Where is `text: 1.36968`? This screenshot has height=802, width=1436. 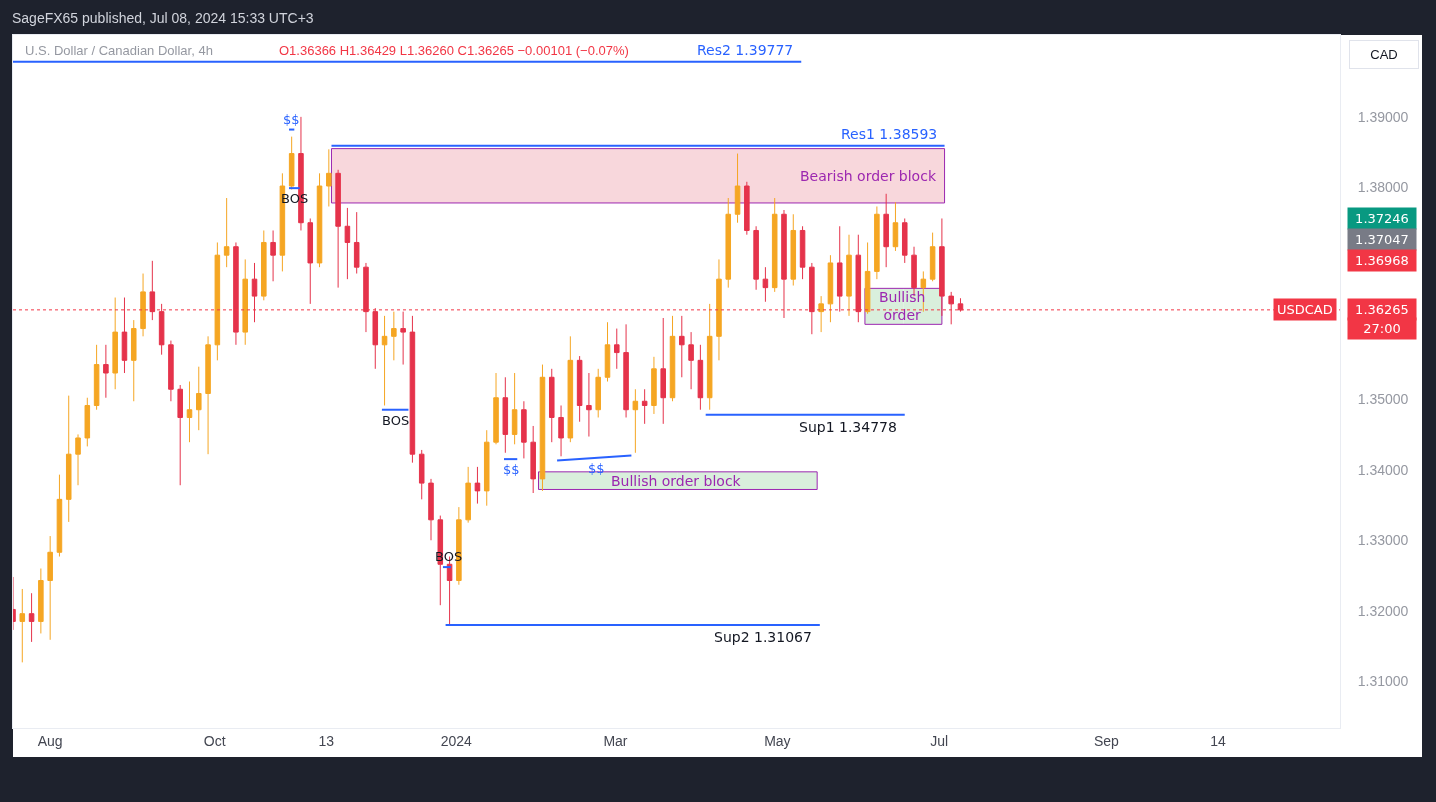
text: 1.36968 is located at coordinates (1382, 260).